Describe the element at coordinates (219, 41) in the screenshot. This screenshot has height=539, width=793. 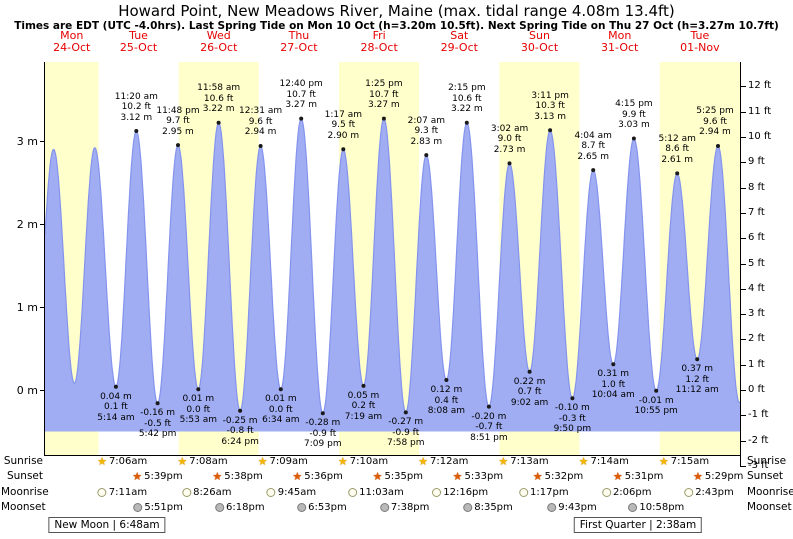
I see `day-label: Wed 26-Oct` at that location.